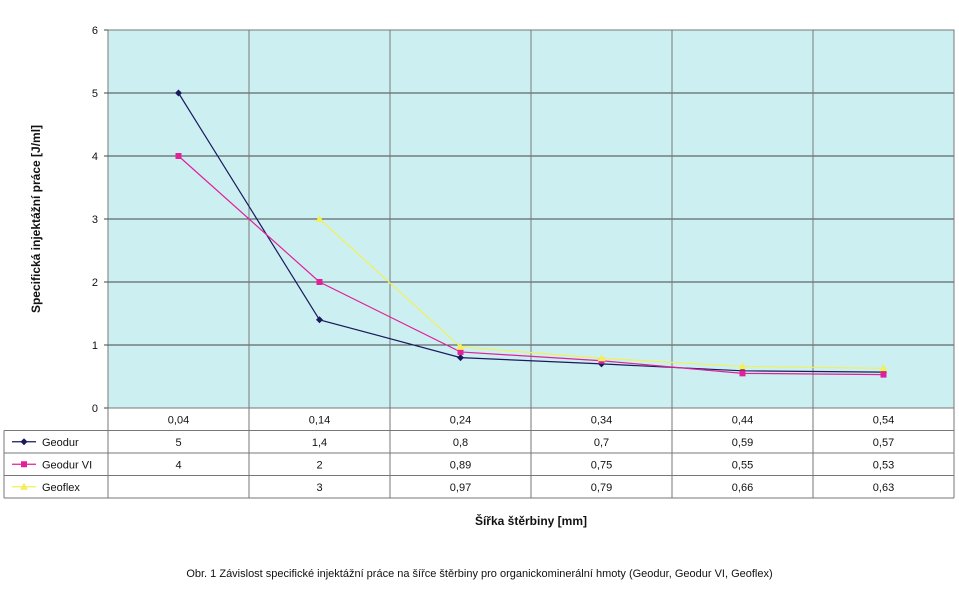 The width and height of the screenshot is (959, 592). I want to click on table-value: 3, so click(319, 488).